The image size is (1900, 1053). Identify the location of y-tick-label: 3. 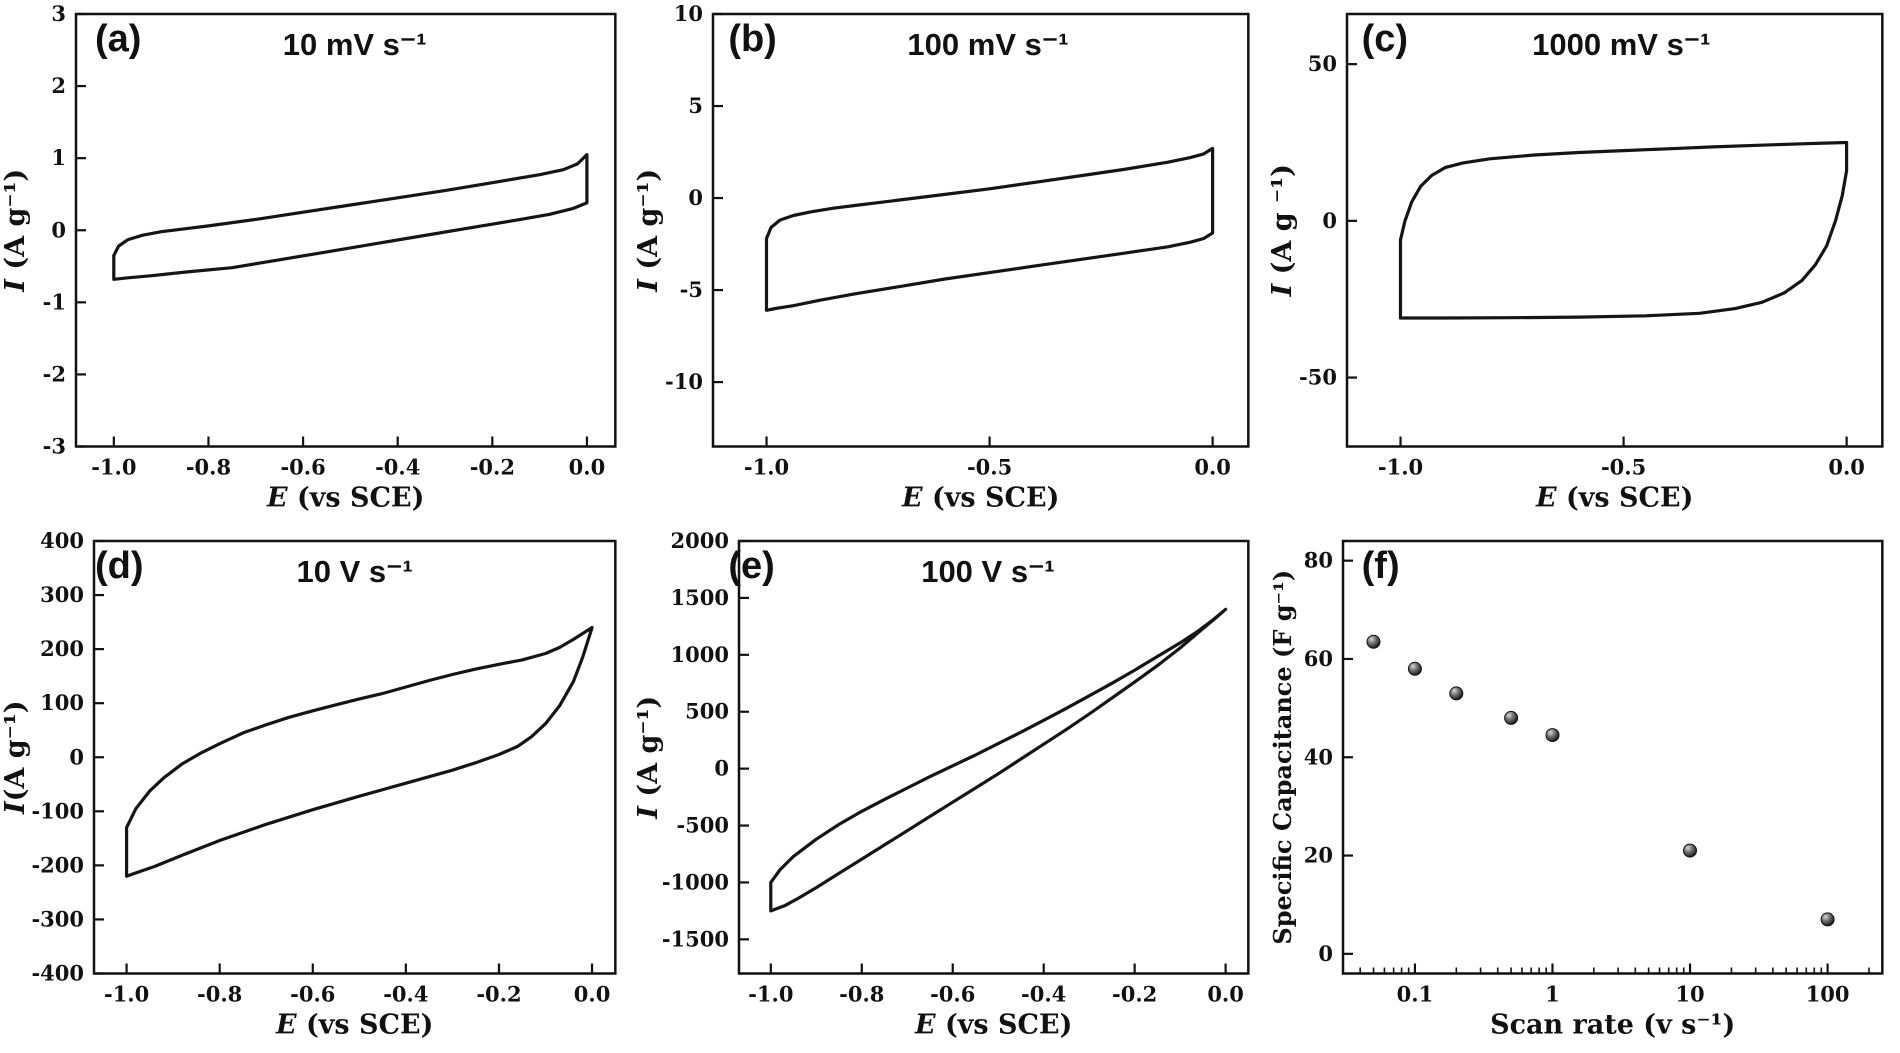
(58, 13).